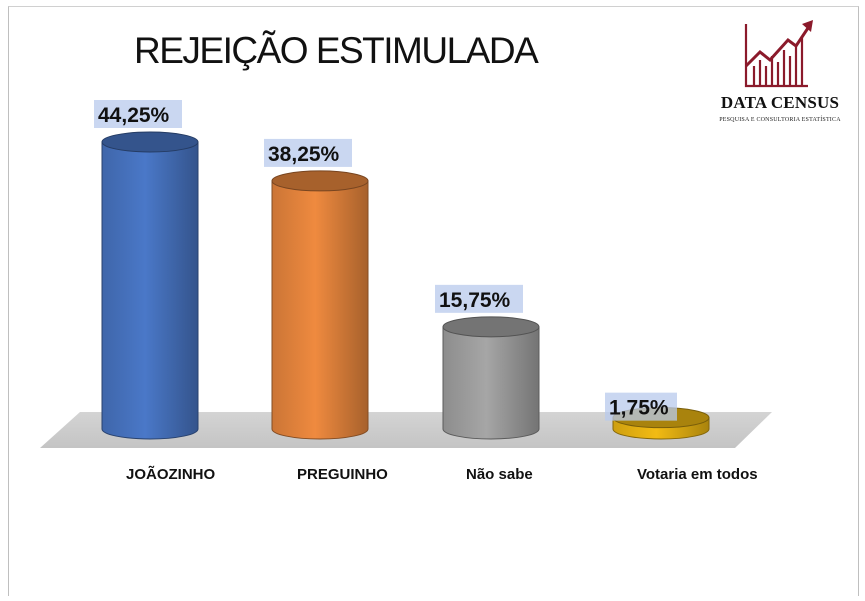 The image size is (865, 601). What do you see at coordinates (475, 300) in the screenshot?
I see `value-label: 15,75%` at bounding box center [475, 300].